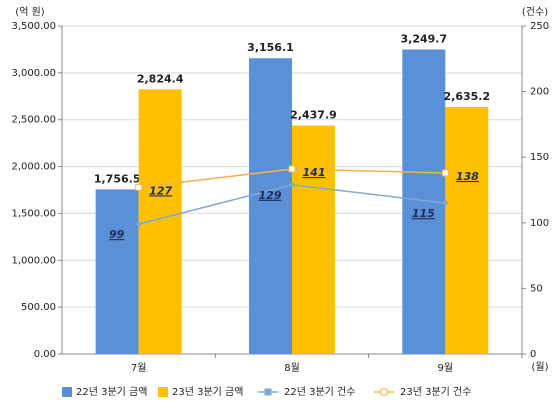 This screenshot has height=405, width=560. Describe the element at coordinates (117, 234) in the screenshot. I see `line-label: 99` at that location.